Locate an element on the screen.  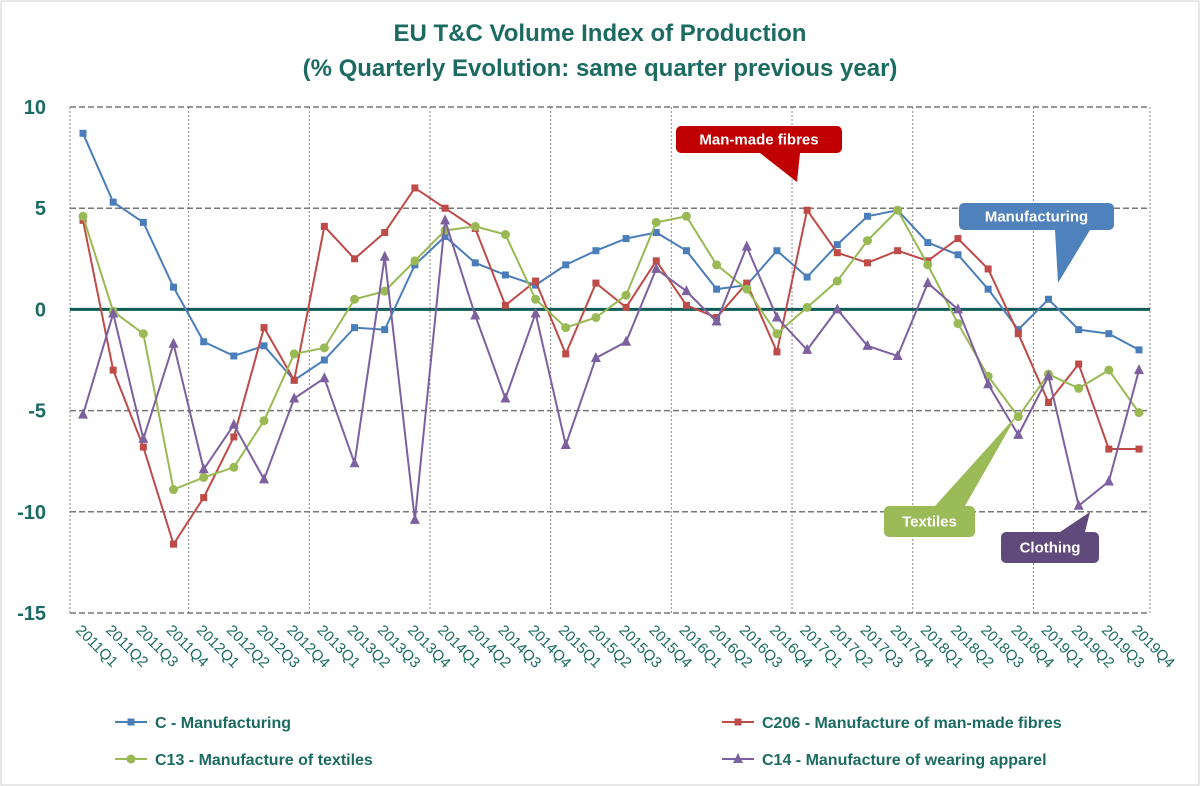
callout-label: Manufacturing is located at coordinates (1036, 217).